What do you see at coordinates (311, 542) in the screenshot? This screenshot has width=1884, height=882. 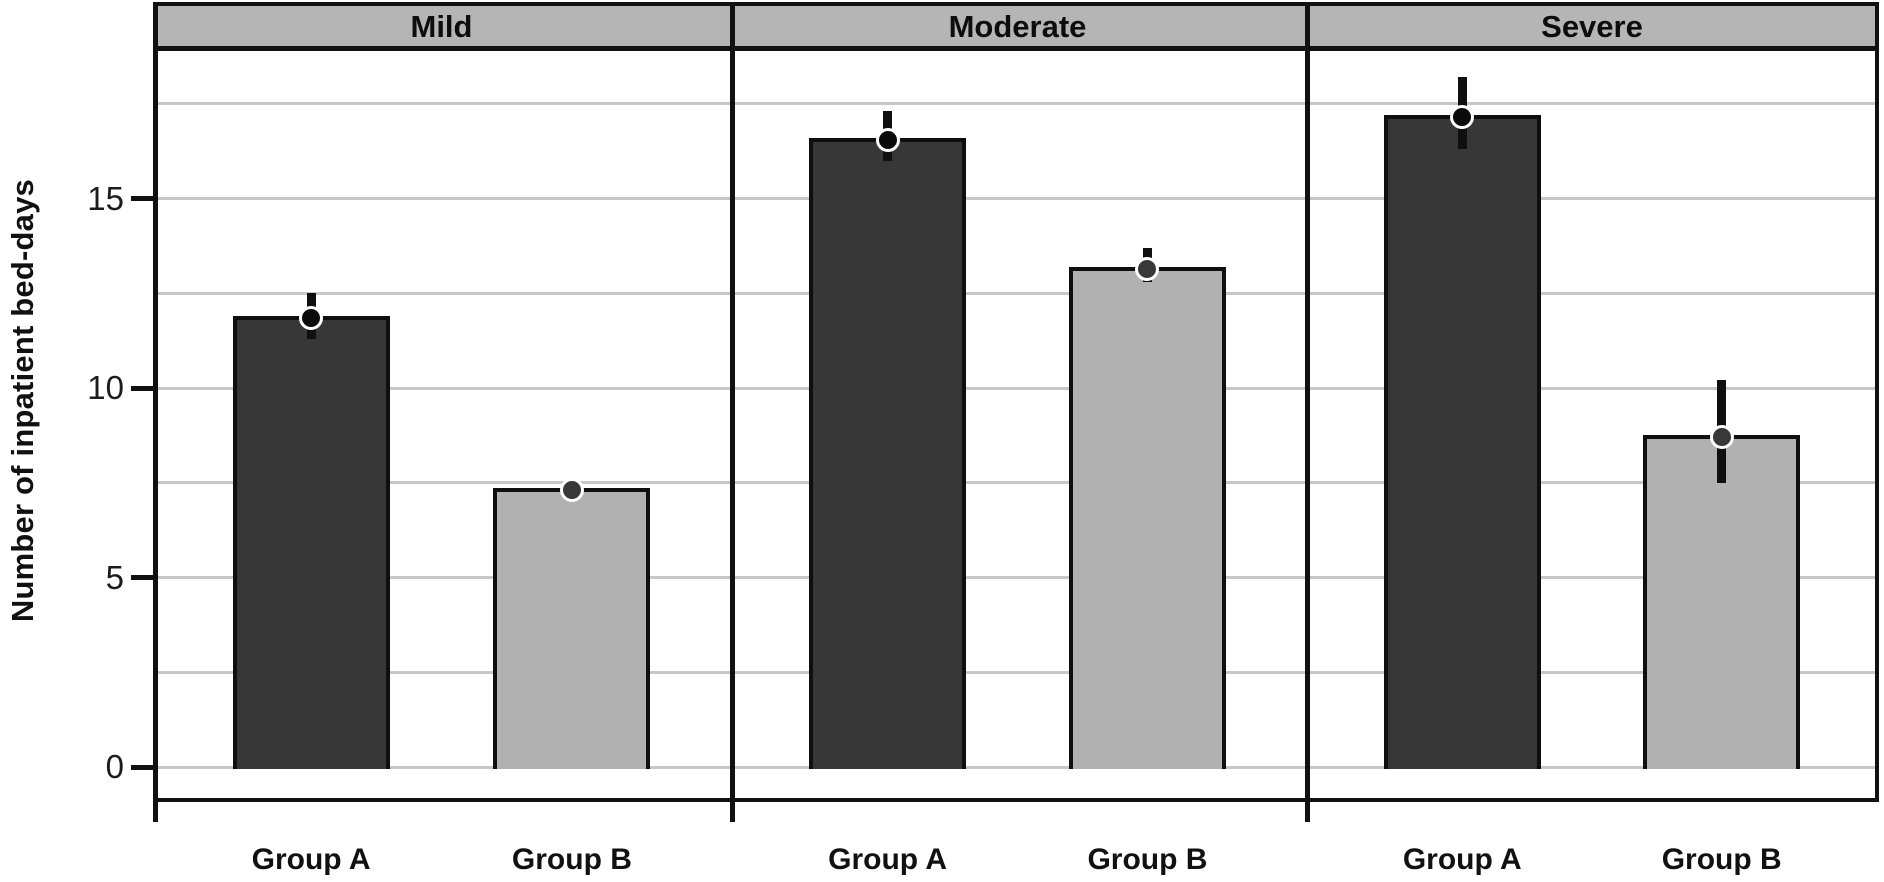 I see `bar-mild-group-a` at bounding box center [311, 542].